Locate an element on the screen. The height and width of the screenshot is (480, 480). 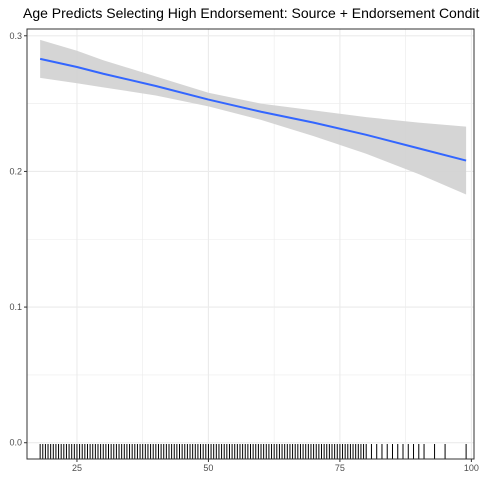
y-tick-label: 0.0 is located at coordinates (15, 443).